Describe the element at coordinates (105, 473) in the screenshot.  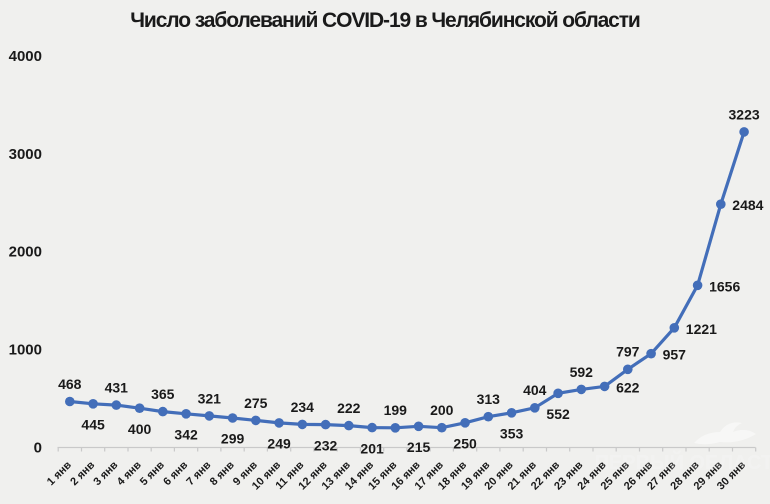
I see `svg-text: 3 янв` at that location.